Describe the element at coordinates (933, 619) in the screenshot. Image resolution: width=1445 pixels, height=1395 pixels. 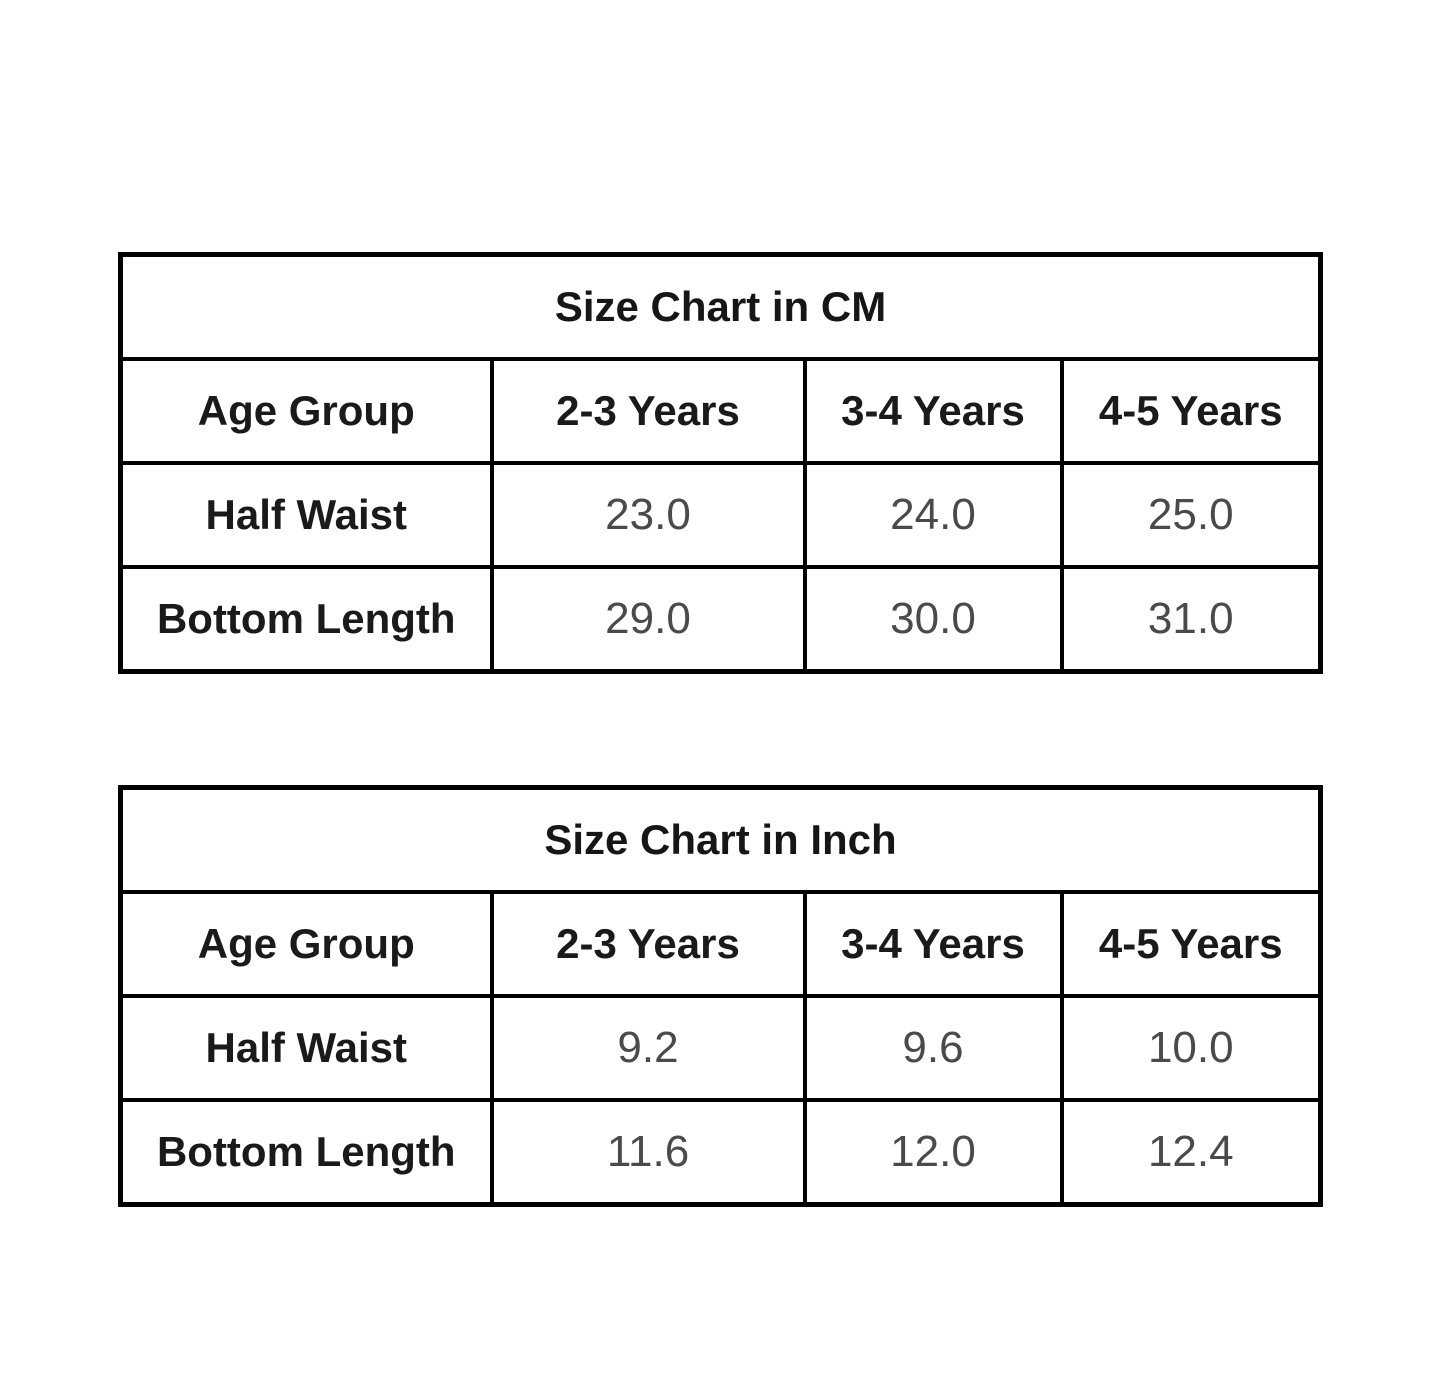
I see `cm-bottom-length-3-4: 30.0` at that location.